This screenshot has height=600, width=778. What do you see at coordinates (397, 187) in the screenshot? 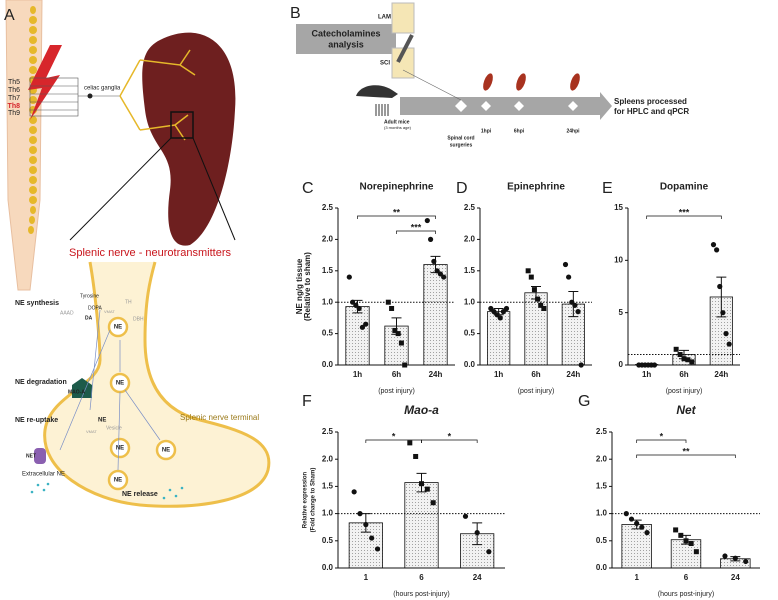
I see `chart-title: Norepinephrine` at bounding box center [397, 187].